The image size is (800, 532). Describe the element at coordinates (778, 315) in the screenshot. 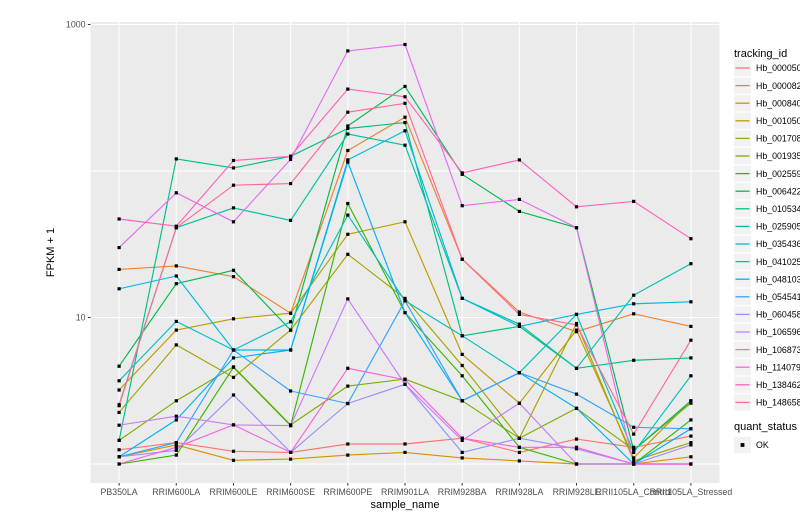

I see `legend-item-label-Hb_060458_010: Hb_060458_010` at that location.